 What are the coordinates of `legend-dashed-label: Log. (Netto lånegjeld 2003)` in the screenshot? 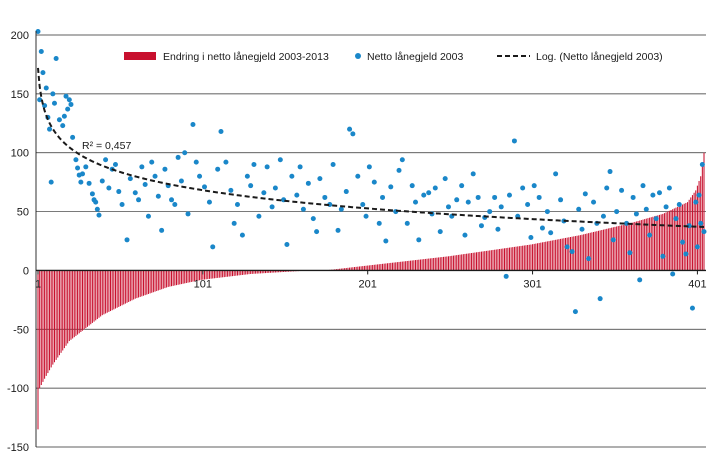 It's located at (599, 57).